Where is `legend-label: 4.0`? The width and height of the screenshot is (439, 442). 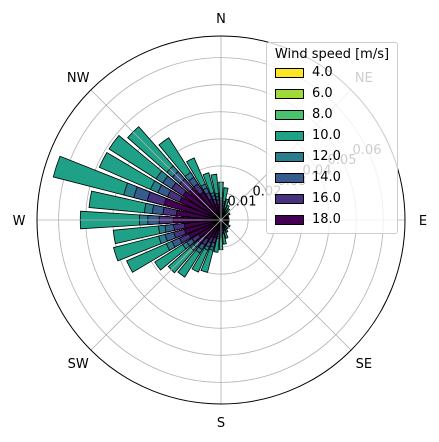 legend-label: 4.0 is located at coordinates (322, 72).